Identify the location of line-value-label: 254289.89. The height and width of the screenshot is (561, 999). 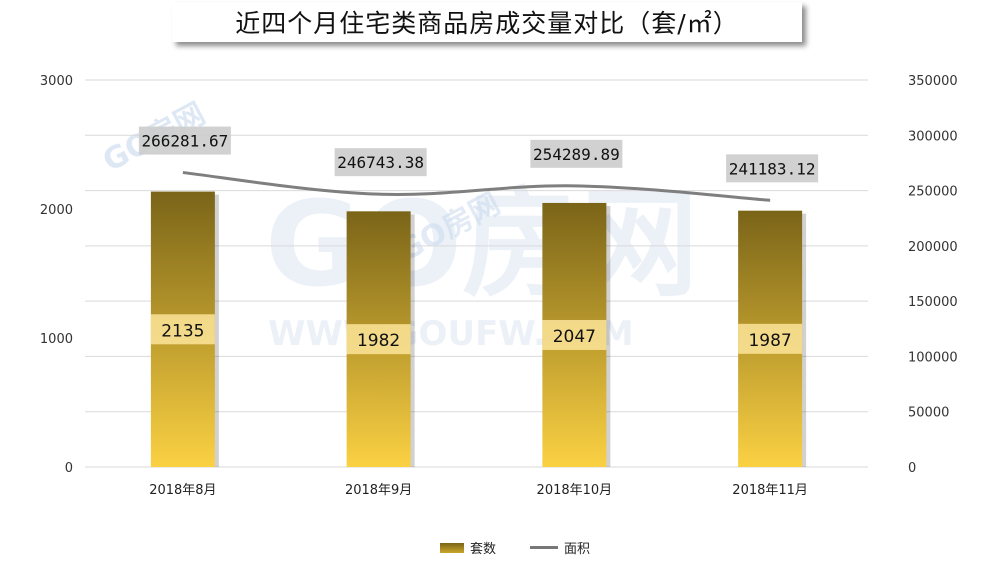
(576, 154).